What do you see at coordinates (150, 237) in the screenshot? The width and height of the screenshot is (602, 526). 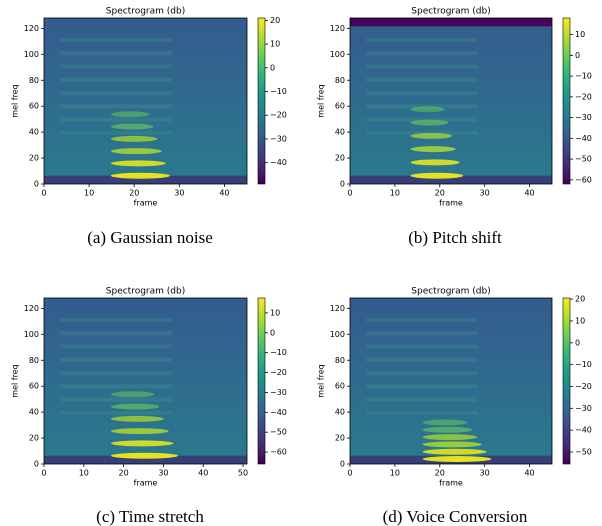 I see `caption: (a) Gaussian noise` at bounding box center [150, 237].